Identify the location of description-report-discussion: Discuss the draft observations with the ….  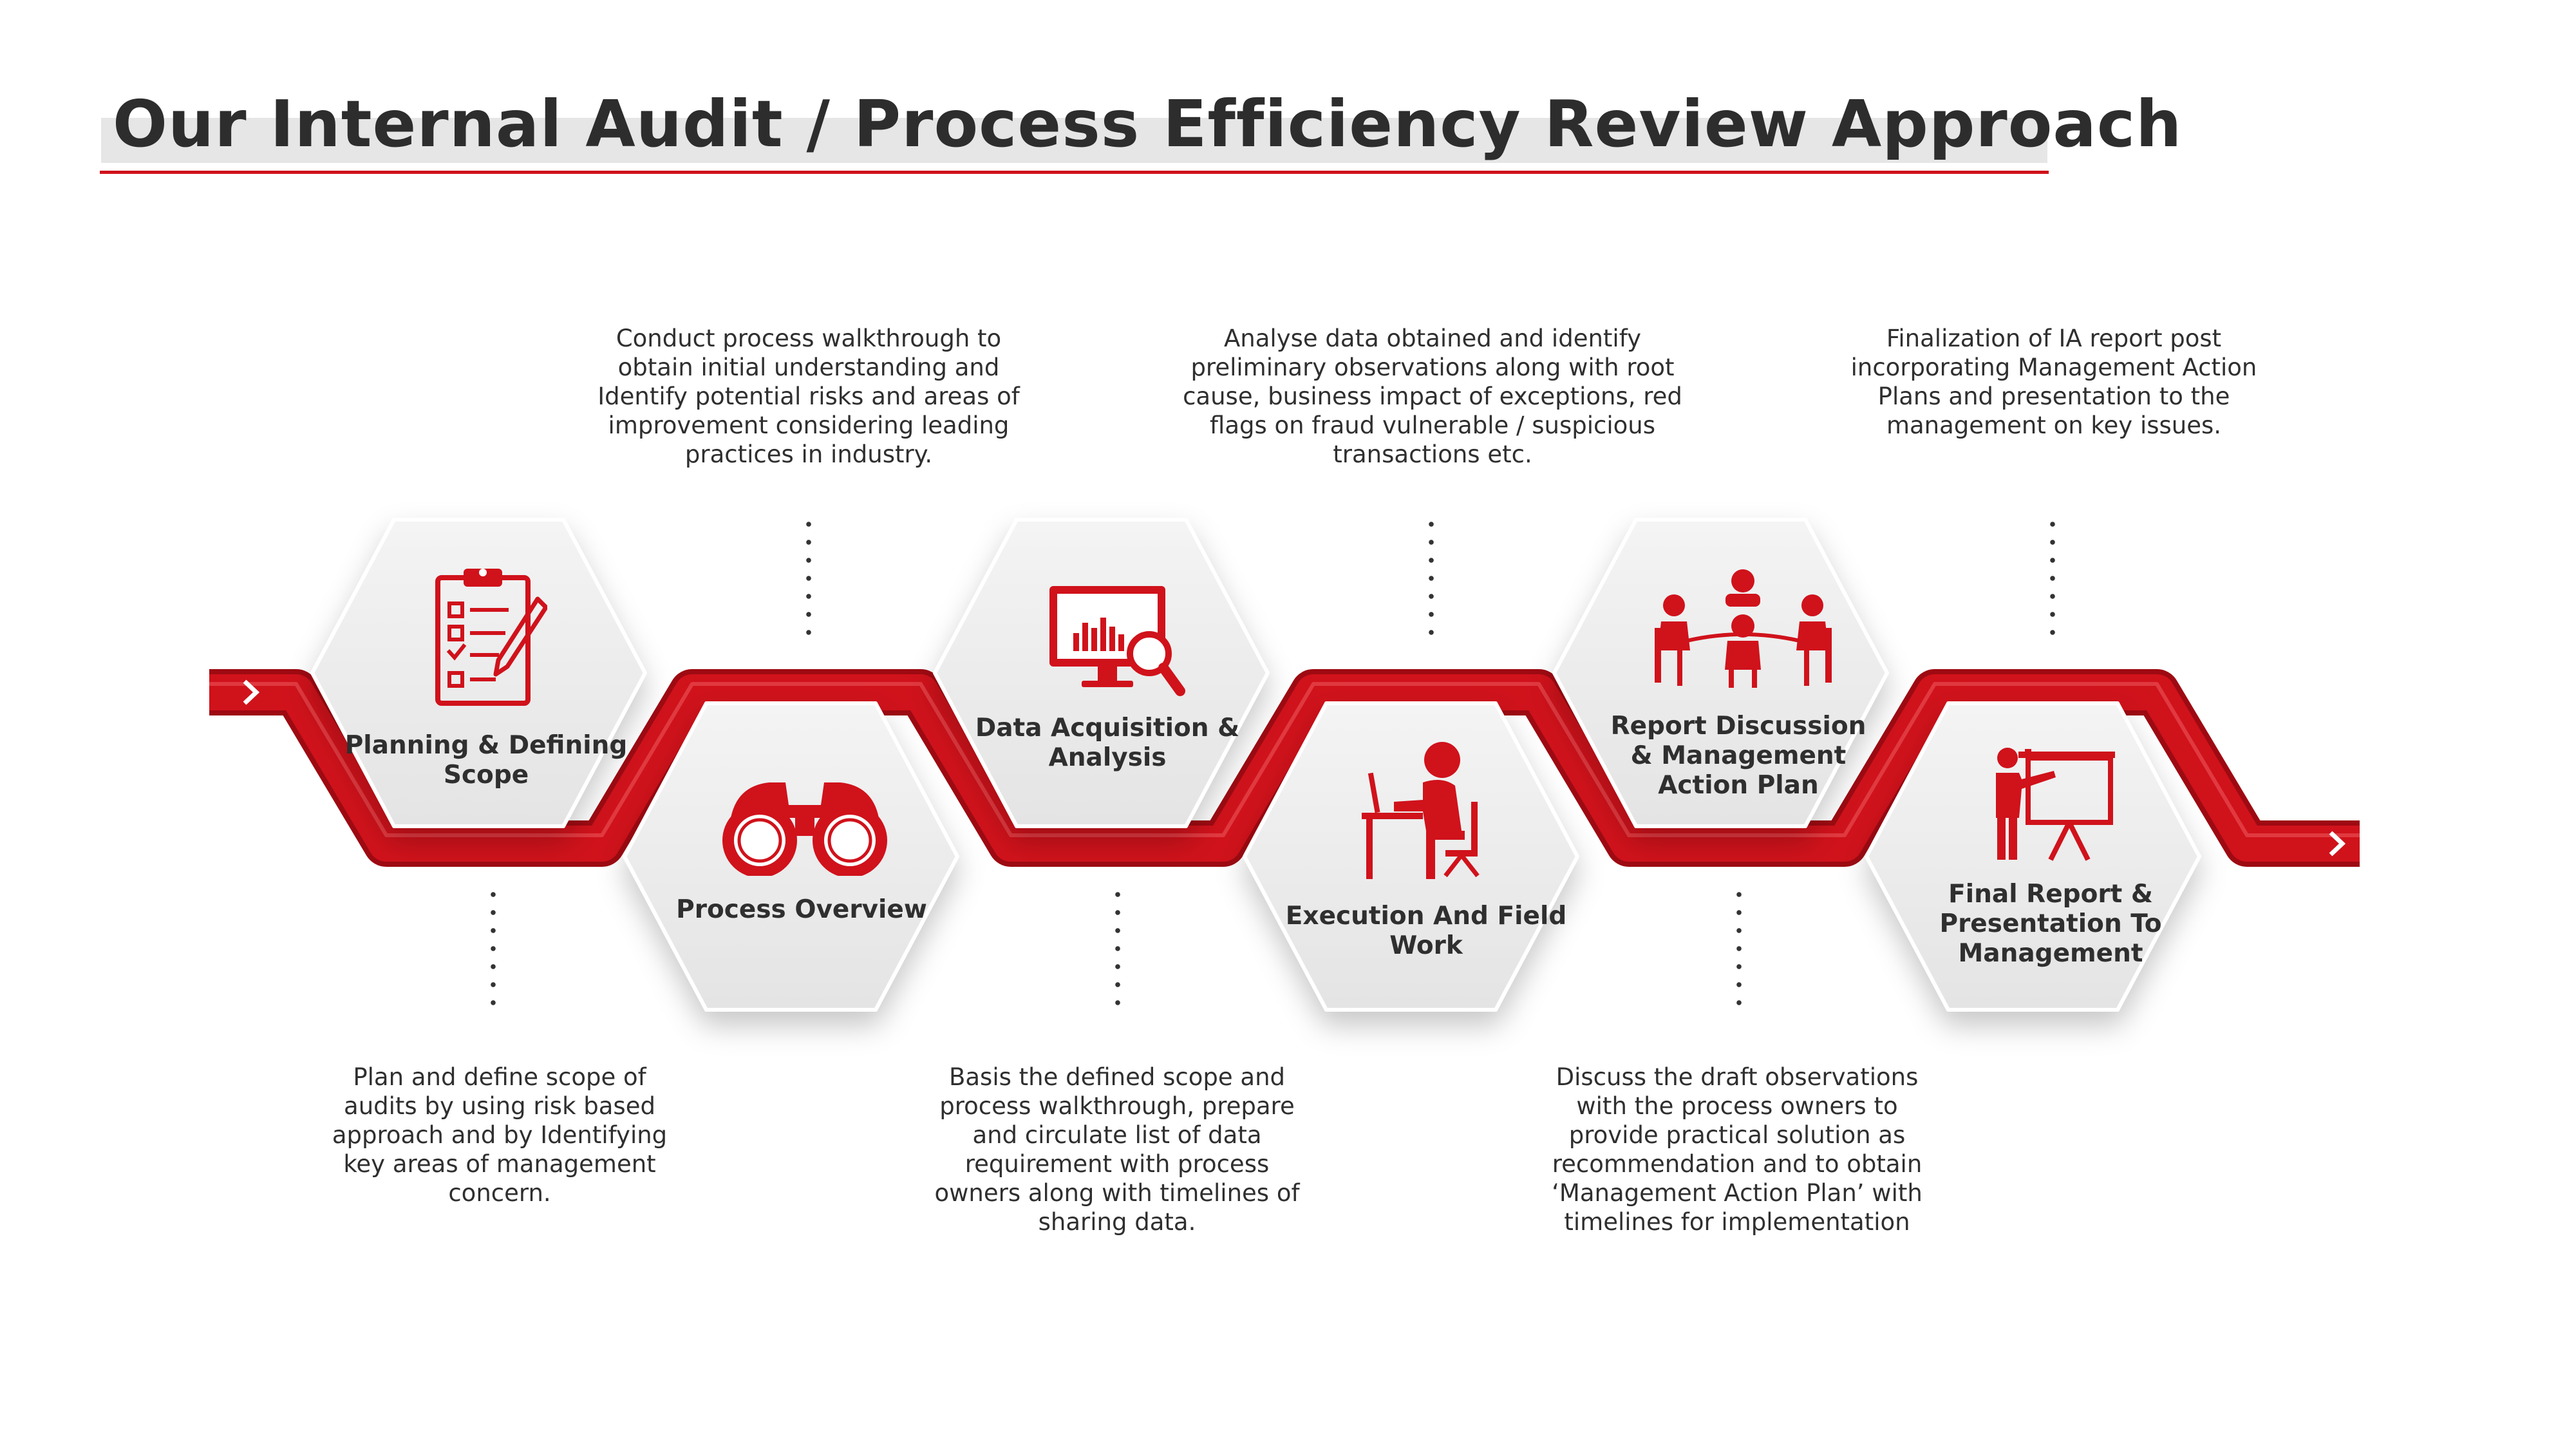
(1737, 1149).